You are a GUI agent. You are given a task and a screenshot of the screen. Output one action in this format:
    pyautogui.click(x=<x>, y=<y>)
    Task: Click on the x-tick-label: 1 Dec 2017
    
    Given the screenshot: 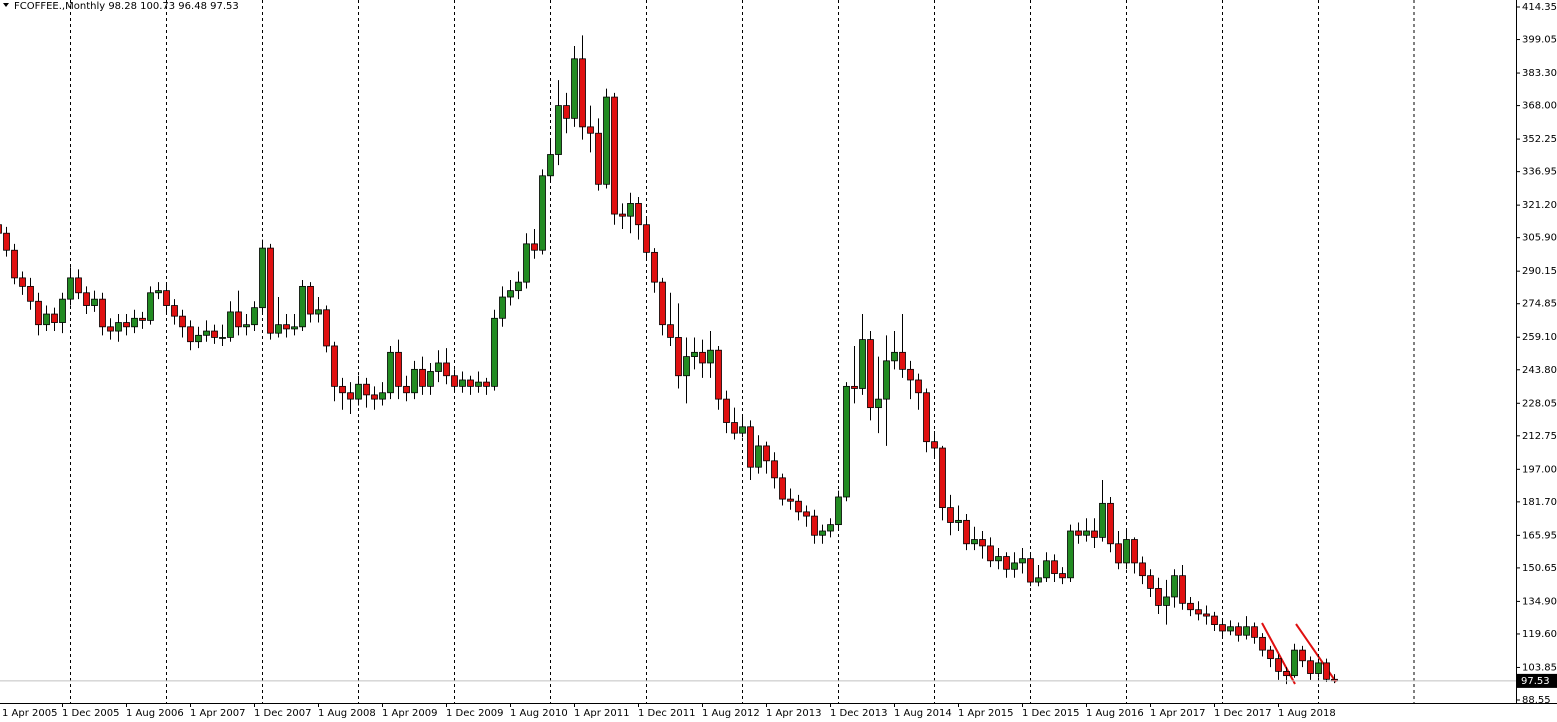 What is the action you would take?
    pyautogui.click(x=1243, y=713)
    